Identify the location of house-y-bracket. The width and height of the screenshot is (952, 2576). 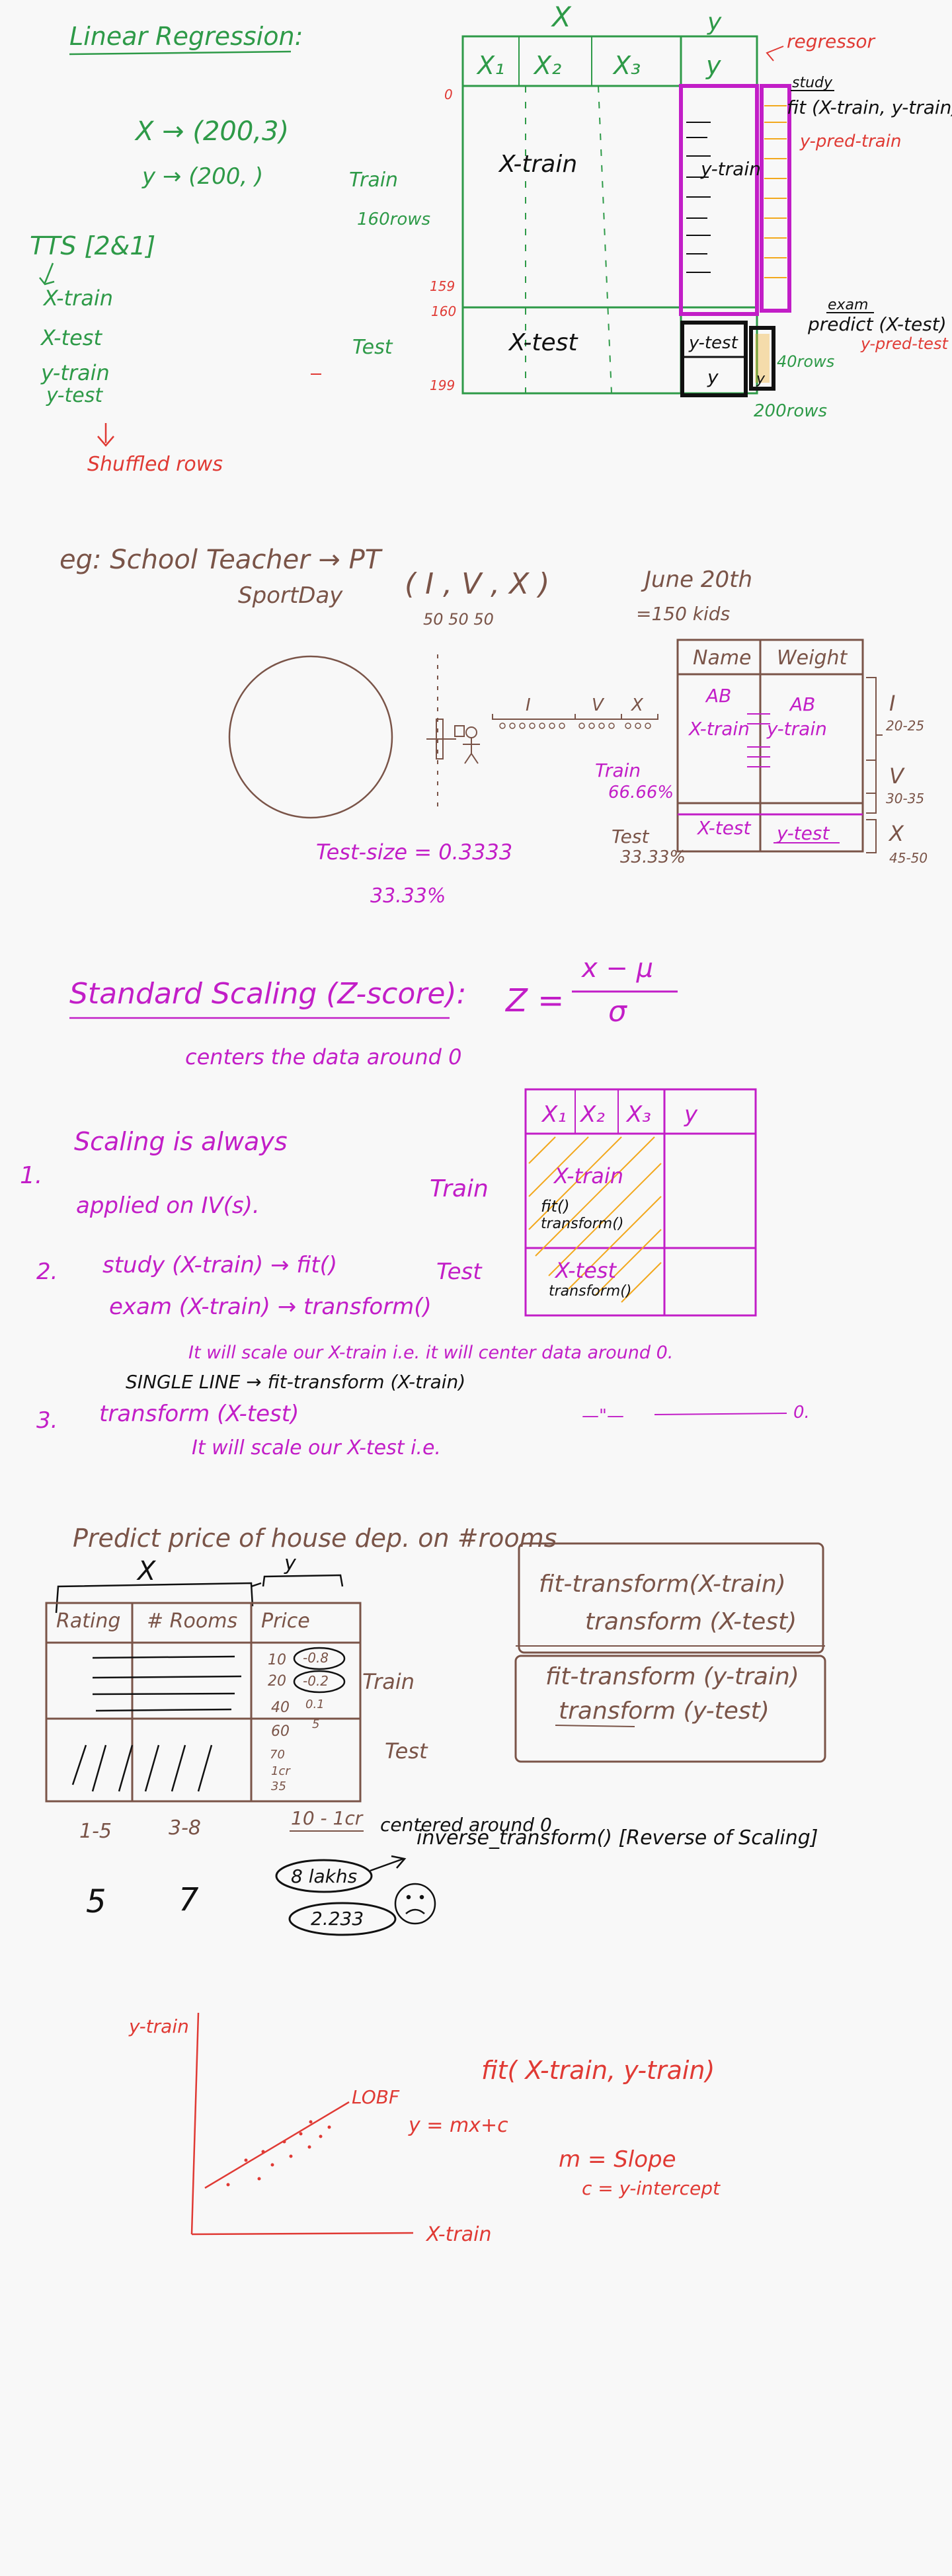
(303, 1580).